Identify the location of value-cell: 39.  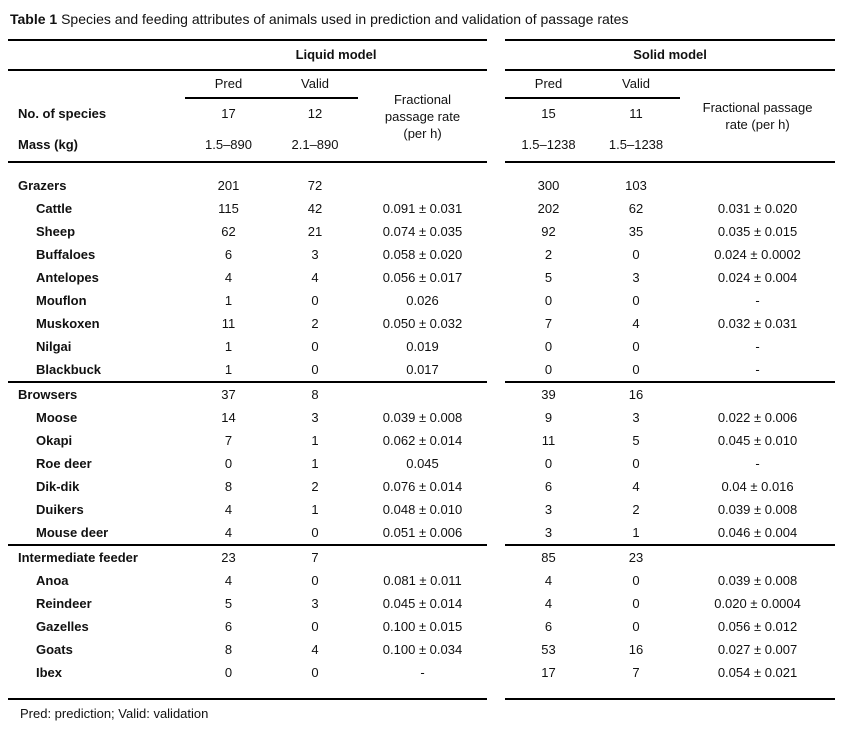
(548, 394).